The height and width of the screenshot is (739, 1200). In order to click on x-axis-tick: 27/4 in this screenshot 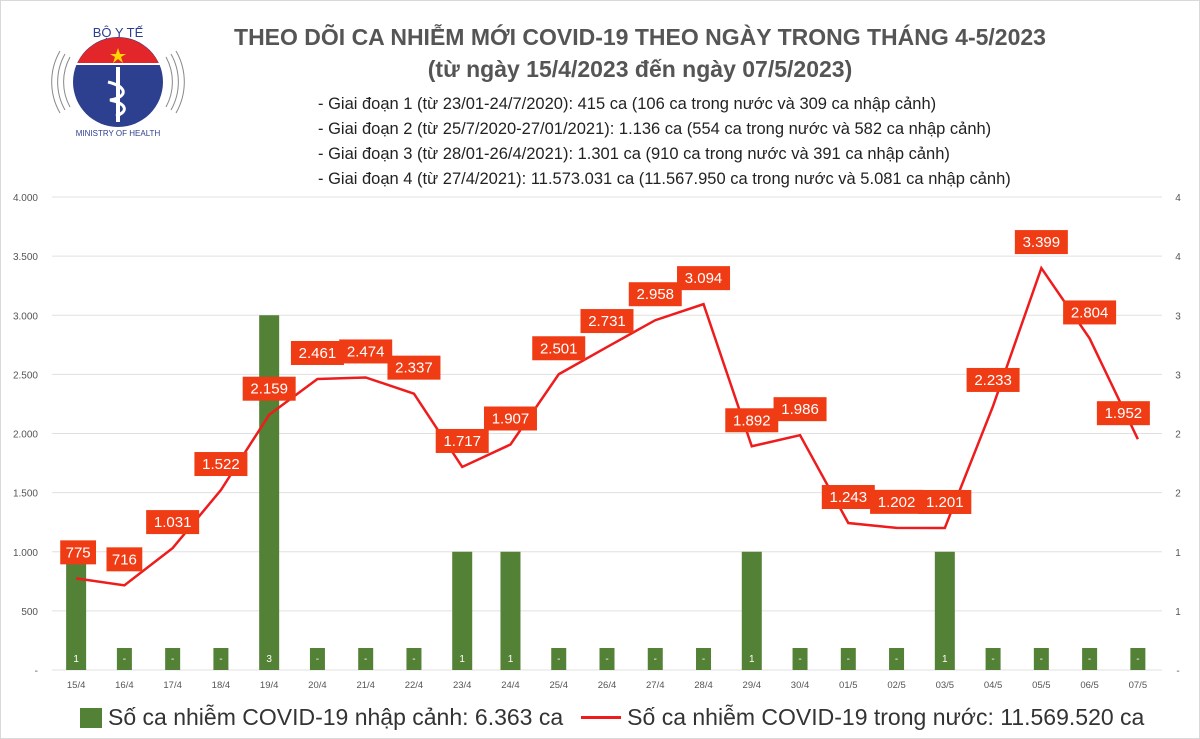, I will do `click(655, 685)`.